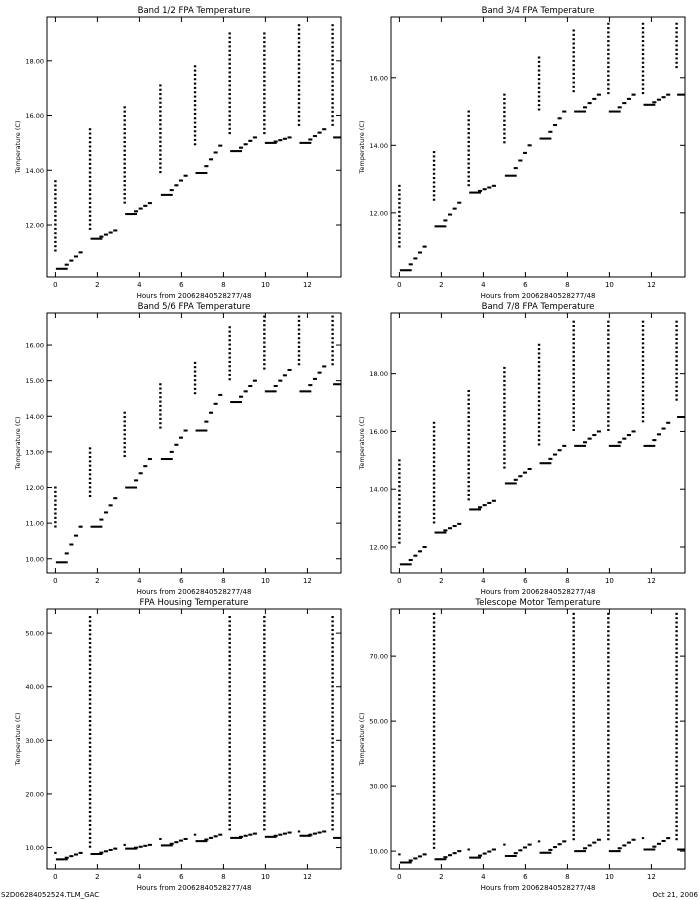 The height and width of the screenshot is (900, 700). What do you see at coordinates (609, 285) in the screenshot?
I see `x-tick-label: 10` at bounding box center [609, 285].